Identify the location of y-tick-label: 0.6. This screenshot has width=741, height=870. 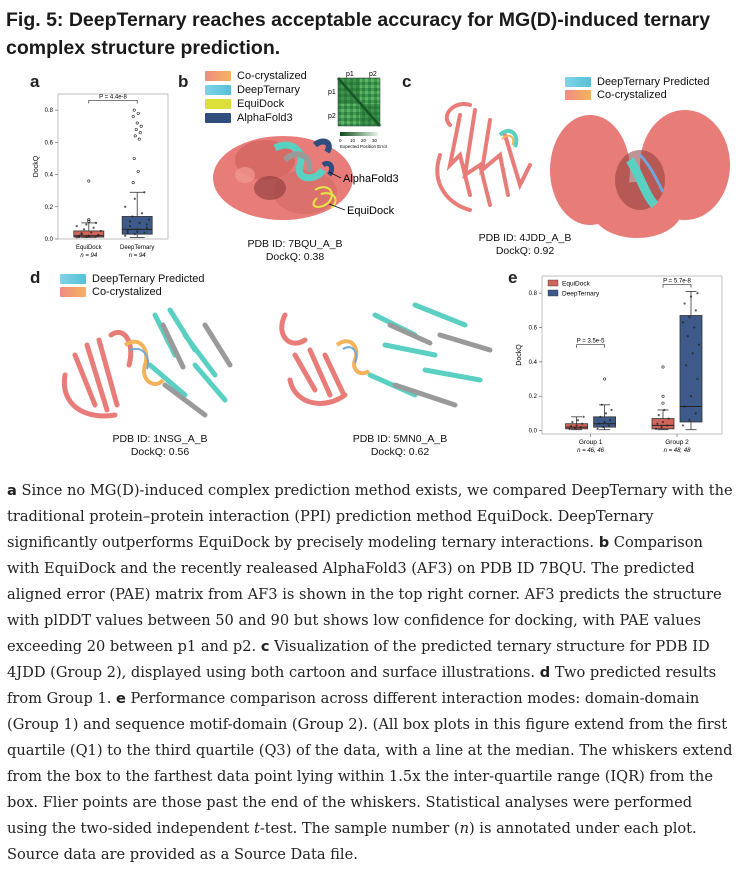
(49, 143).